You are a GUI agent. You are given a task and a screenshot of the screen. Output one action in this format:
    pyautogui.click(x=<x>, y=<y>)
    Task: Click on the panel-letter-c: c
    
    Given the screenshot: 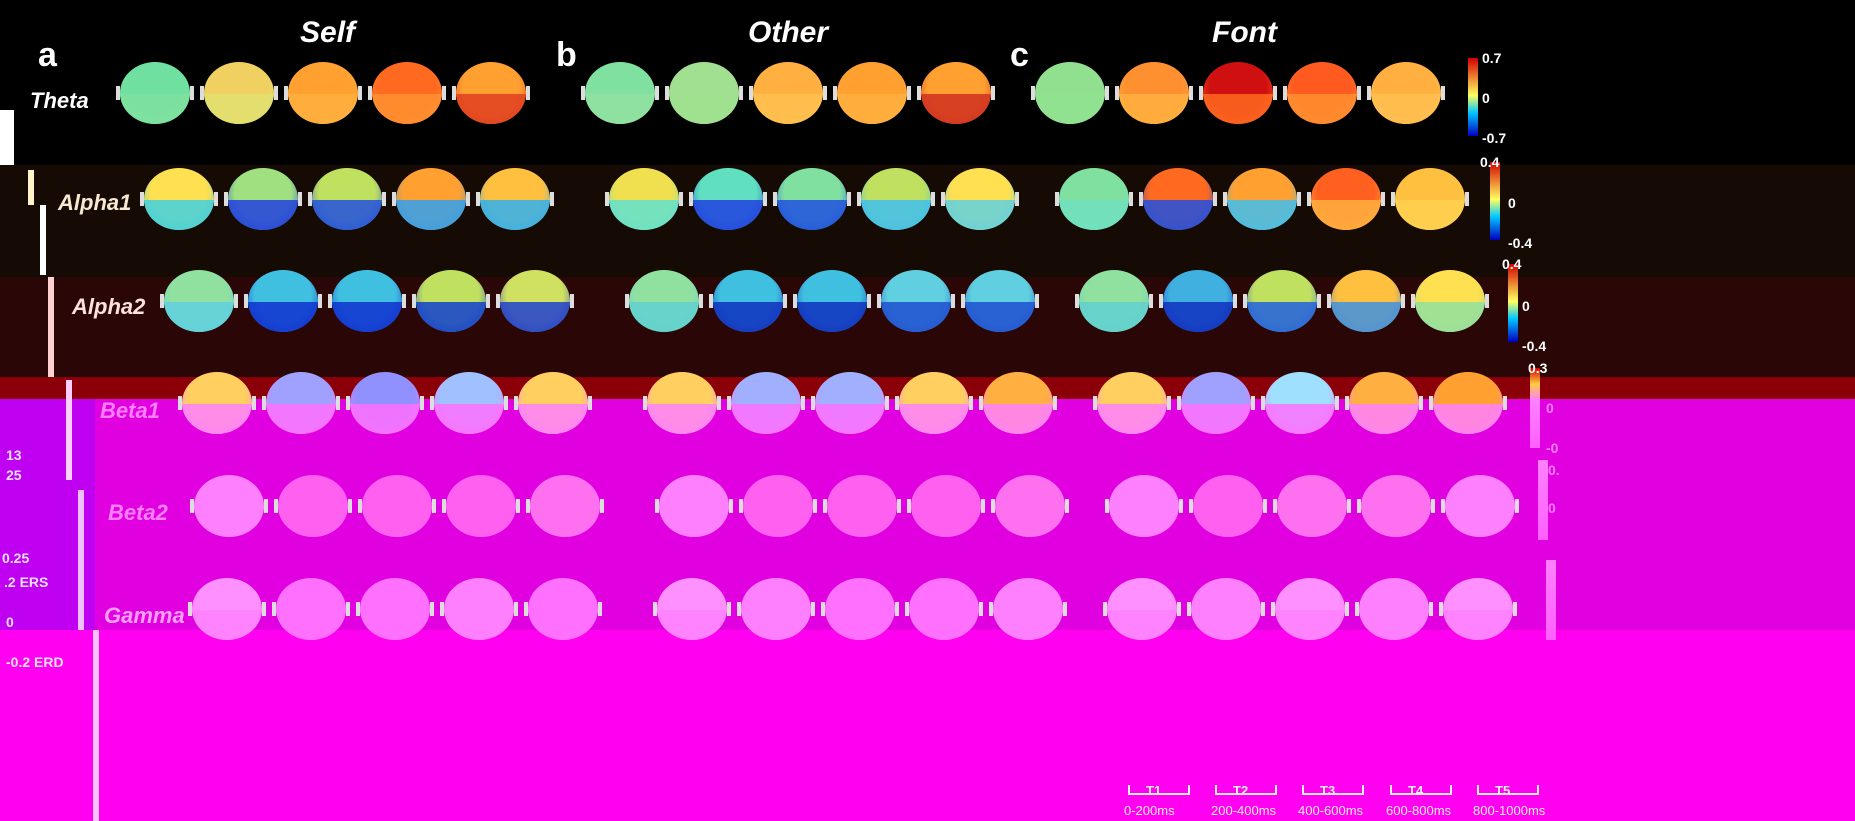 What is the action you would take?
    pyautogui.click(x=1019, y=55)
    